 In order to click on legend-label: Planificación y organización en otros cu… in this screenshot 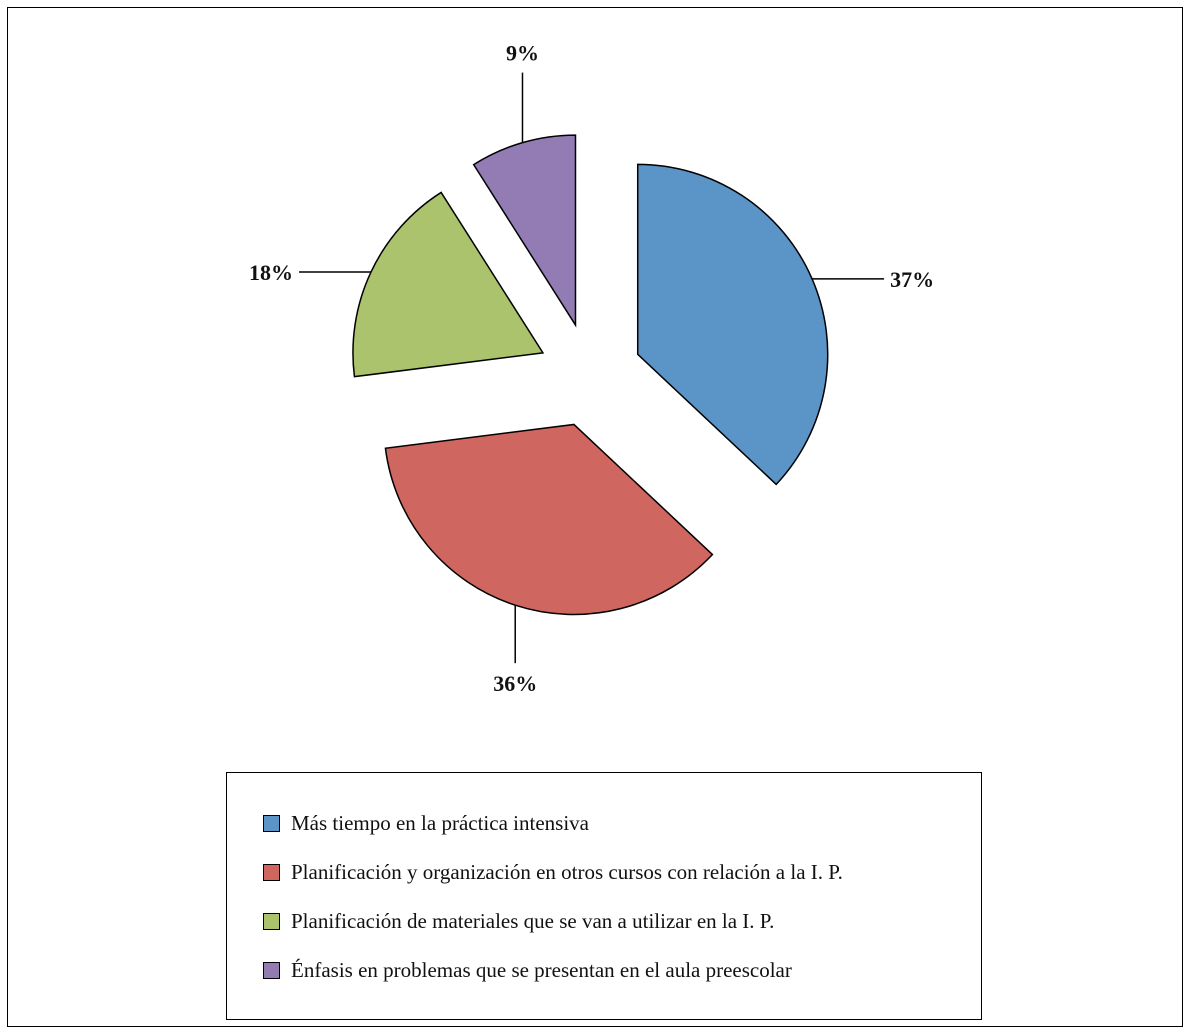, I will do `click(567, 871)`.